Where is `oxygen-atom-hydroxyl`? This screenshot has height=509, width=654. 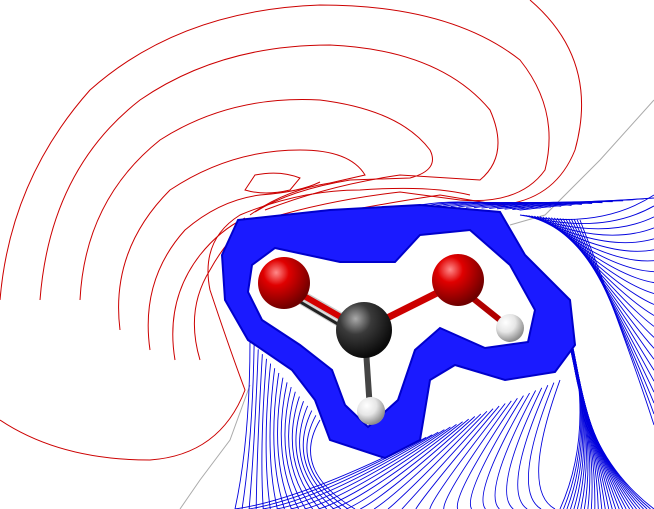
oxygen-atom-hydroxyl is located at coordinates (458, 280).